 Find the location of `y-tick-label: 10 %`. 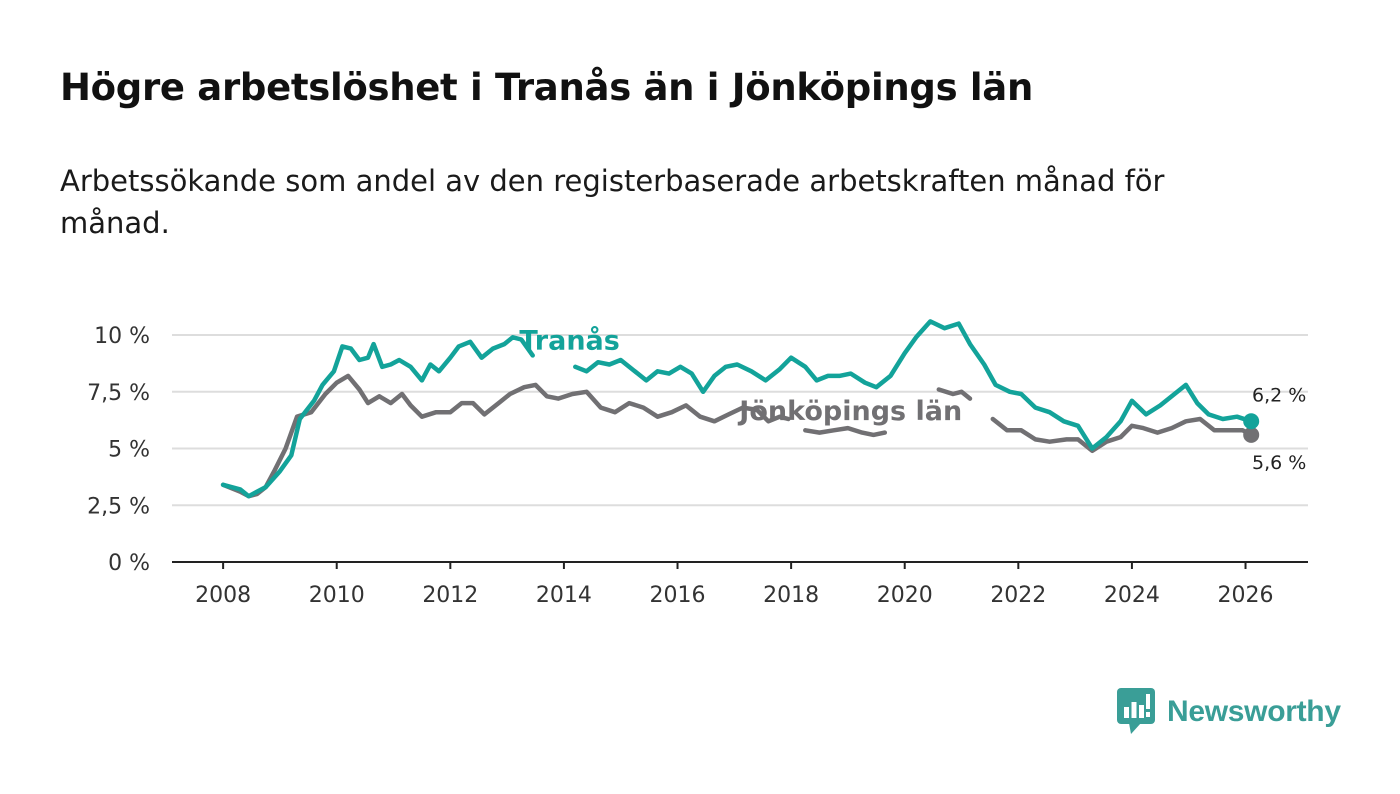

y-tick-label: 10 % is located at coordinates (122, 336).